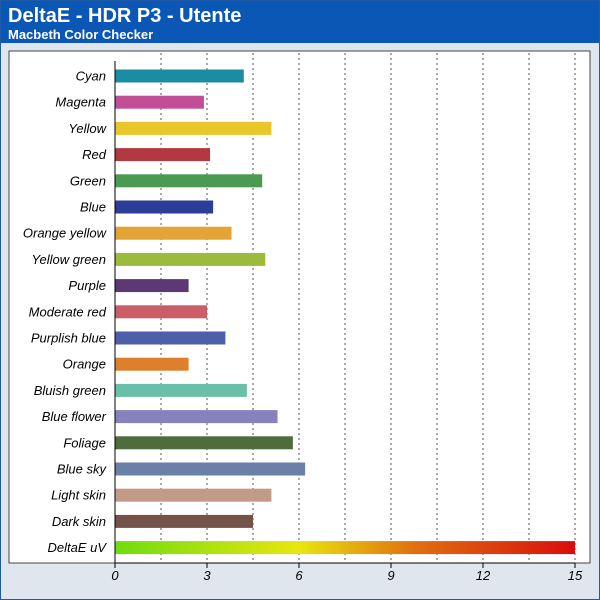 Image resolution: width=600 pixels, height=600 pixels. What do you see at coordinates (79, 521) in the screenshot?
I see `category-label: Dark skin` at bounding box center [79, 521].